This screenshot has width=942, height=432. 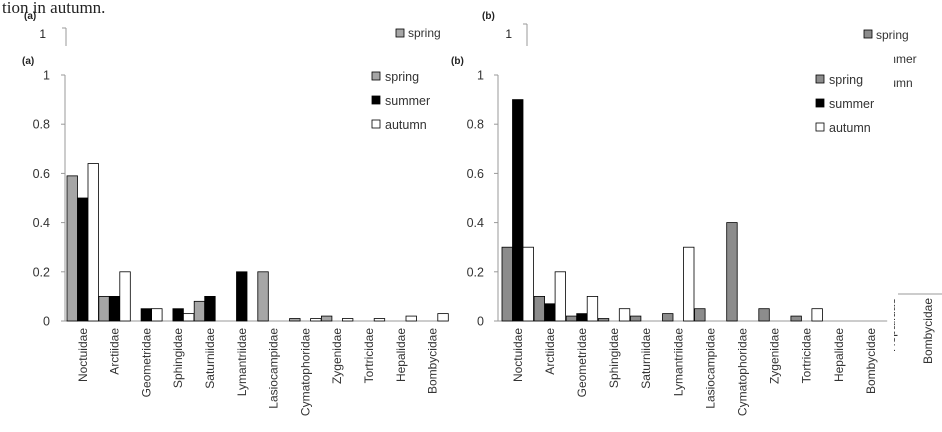 I want to click on panel-a-bar-autumn-tortricidae, so click(x=379, y=320).